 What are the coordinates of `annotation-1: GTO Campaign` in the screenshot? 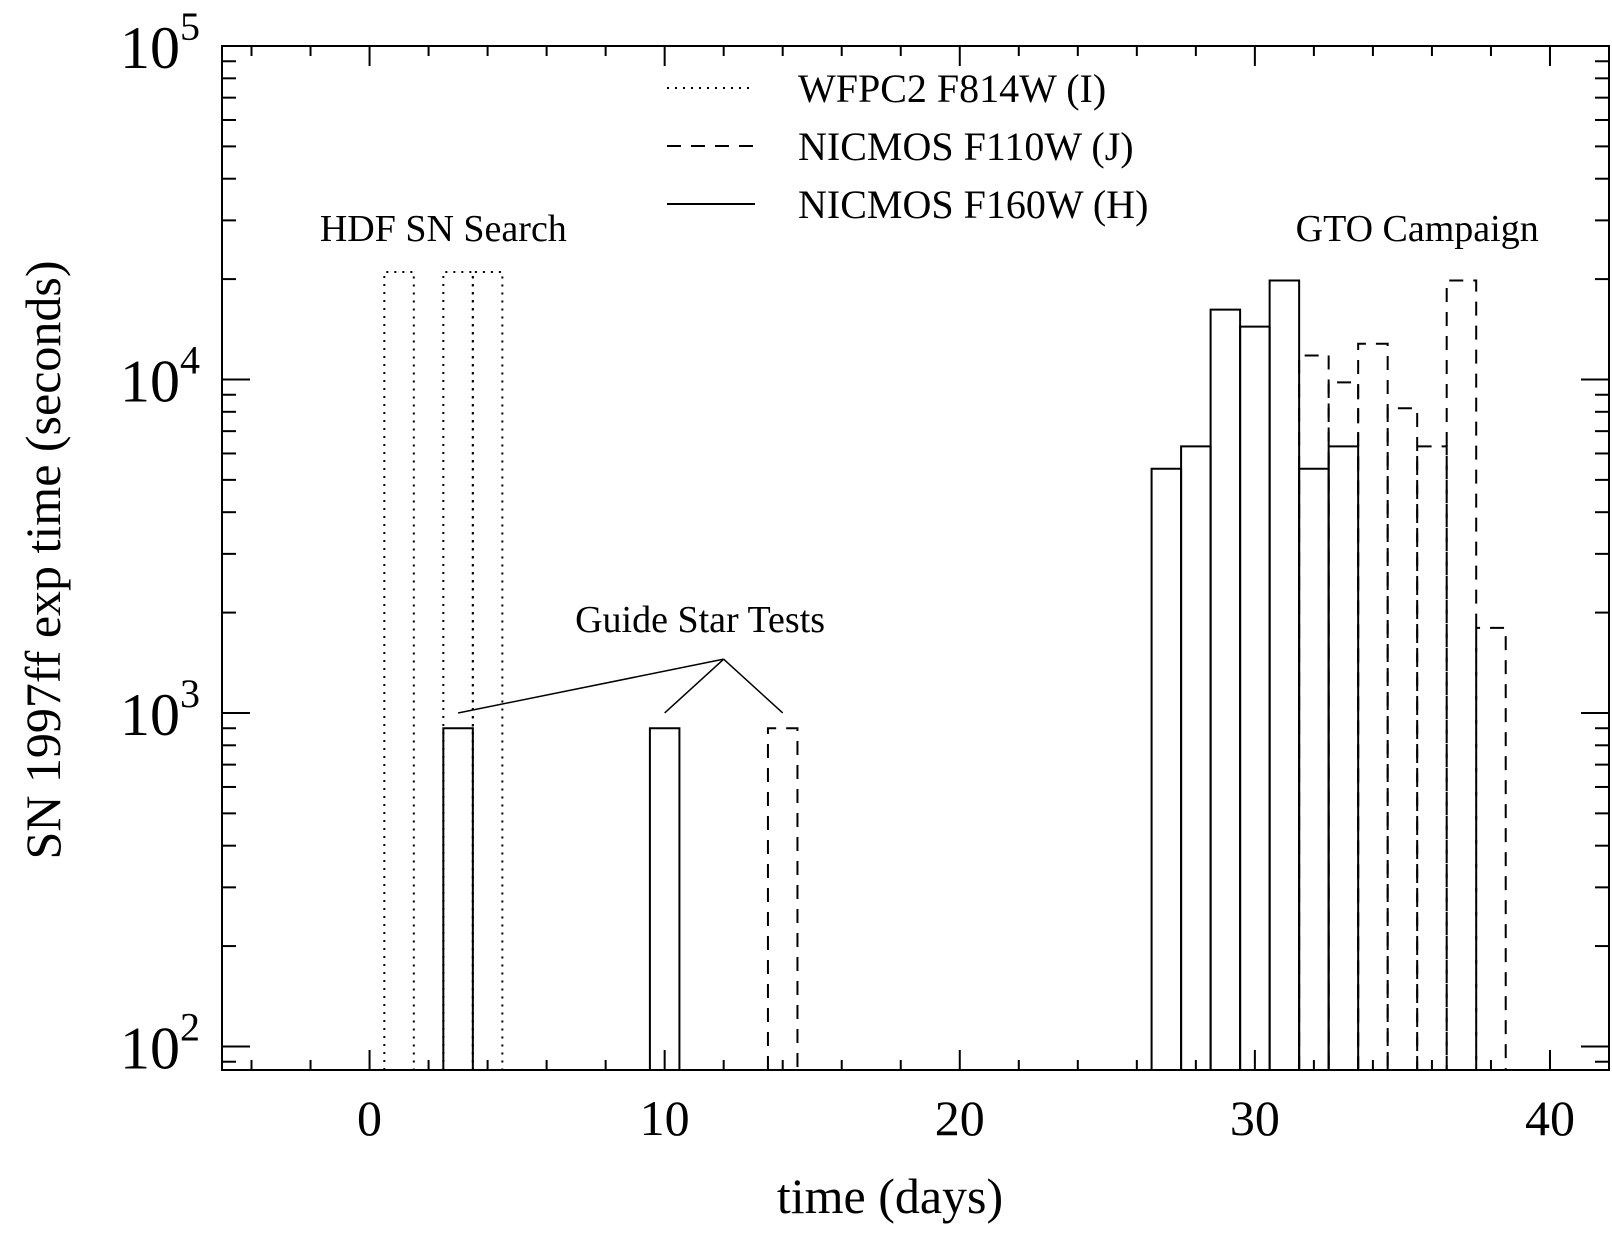 It's located at (1417, 229).